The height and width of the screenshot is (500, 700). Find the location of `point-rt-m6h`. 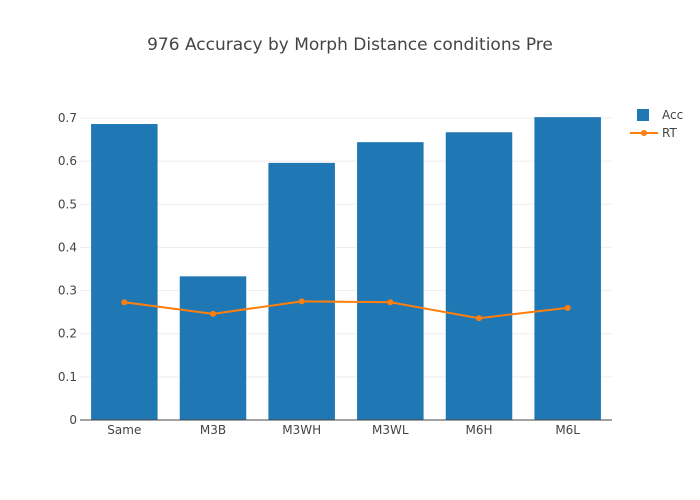

point-rt-m6h is located at coordinates (479, 318).